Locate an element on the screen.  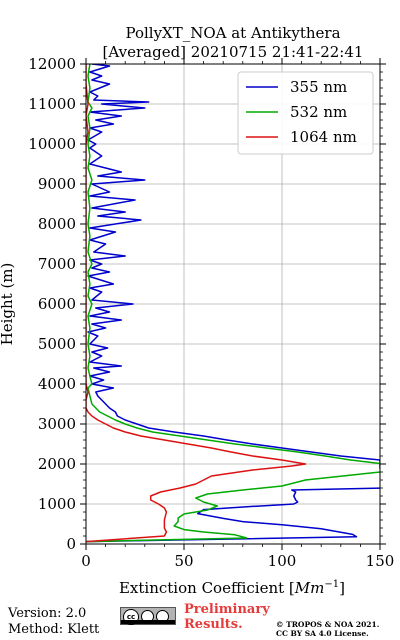
chart-title-line2: [Averaged] 20210715 21:41-22:41 is located at coordinates (233, 52).